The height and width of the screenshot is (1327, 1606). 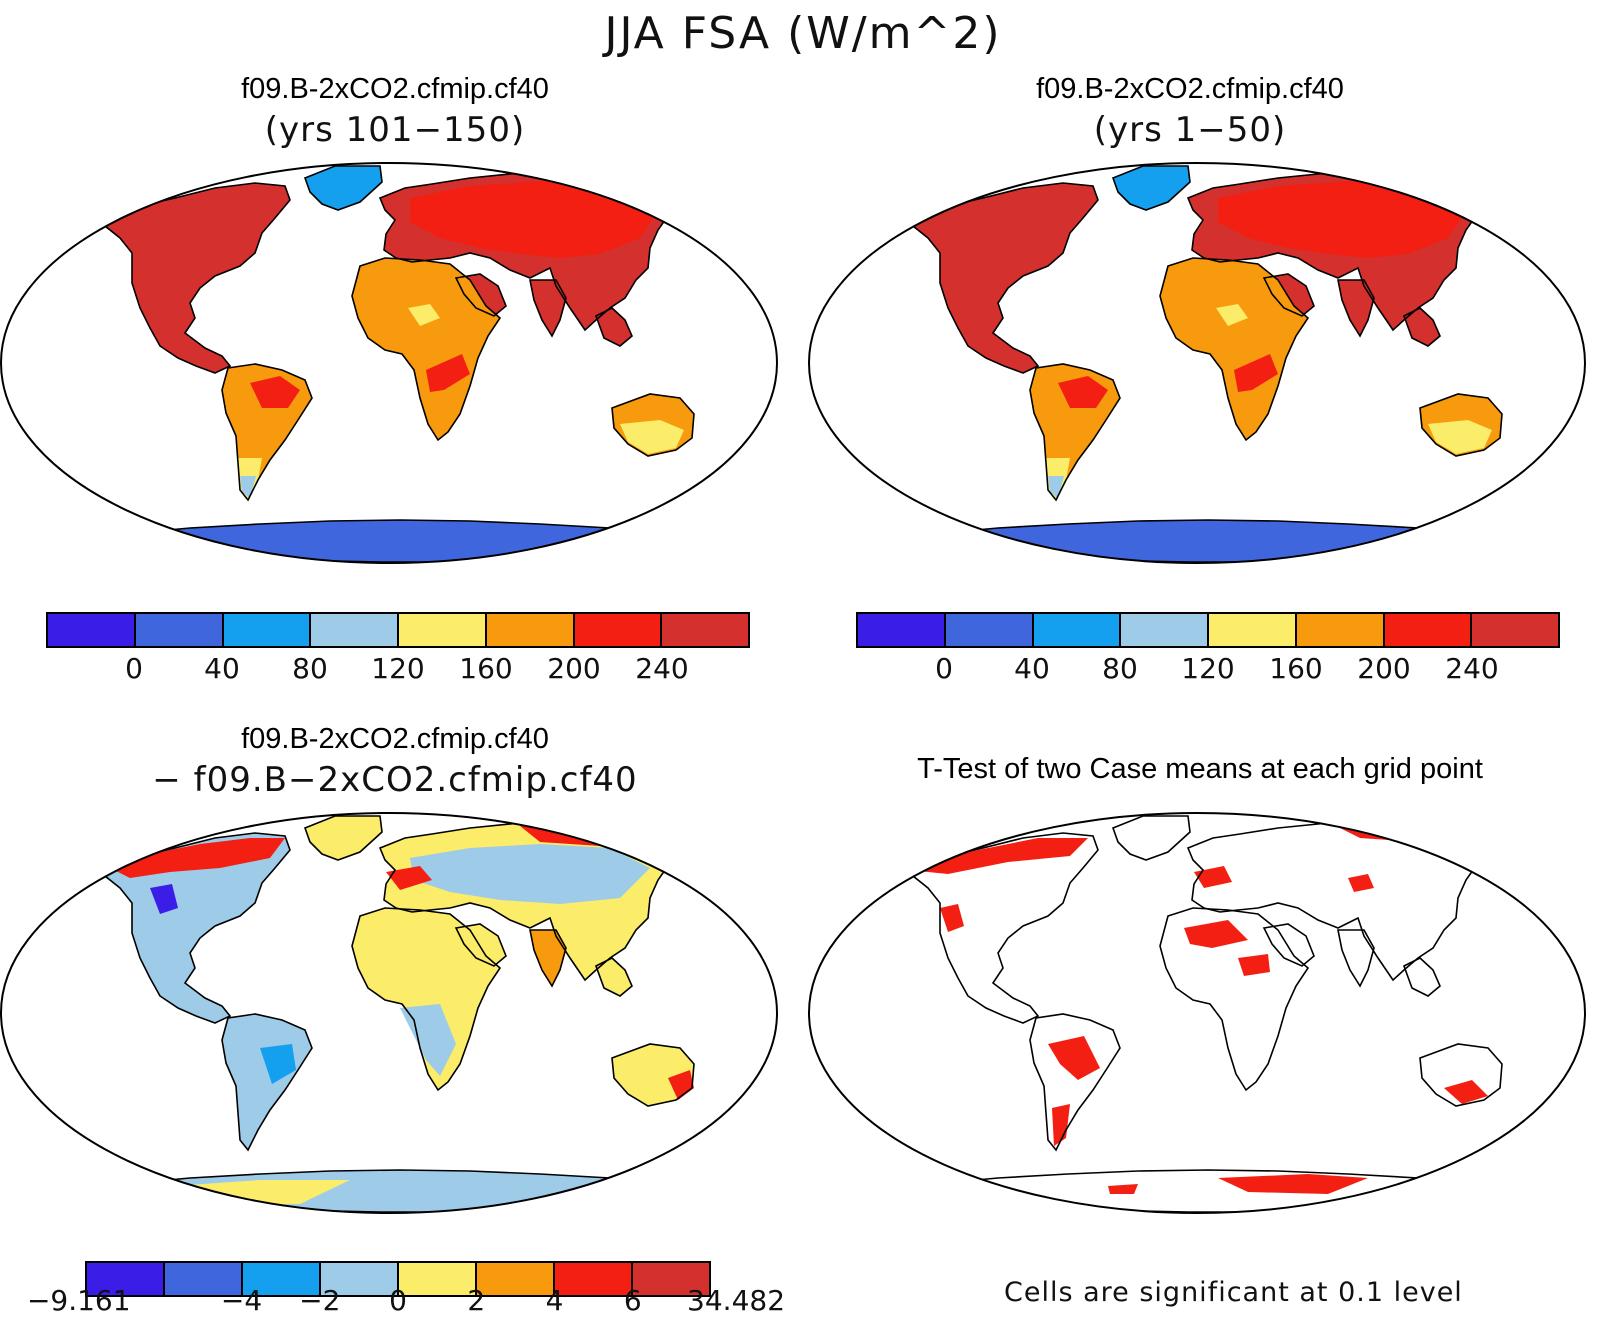 What do you see at coordinates (1190, 130) in the screenshot?
I see `panel-subtitle-top-right: (yrs 1−50)` at bounding box center [1190, 130].